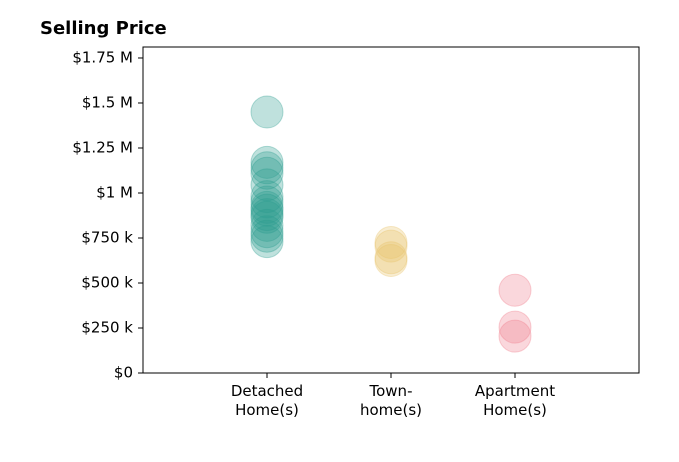  I want to click on x-tick-label: Town- home(s), so click(391, 400).